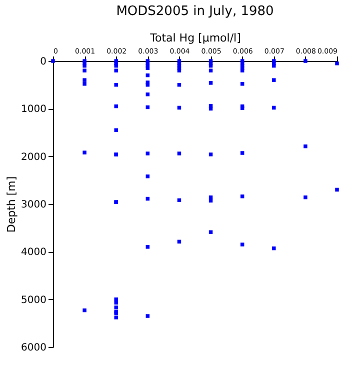  What do you see at coordinates (33, 300) in the screenshot?
I see `y-tick-label: 5000` at bounding box center [33, 300].